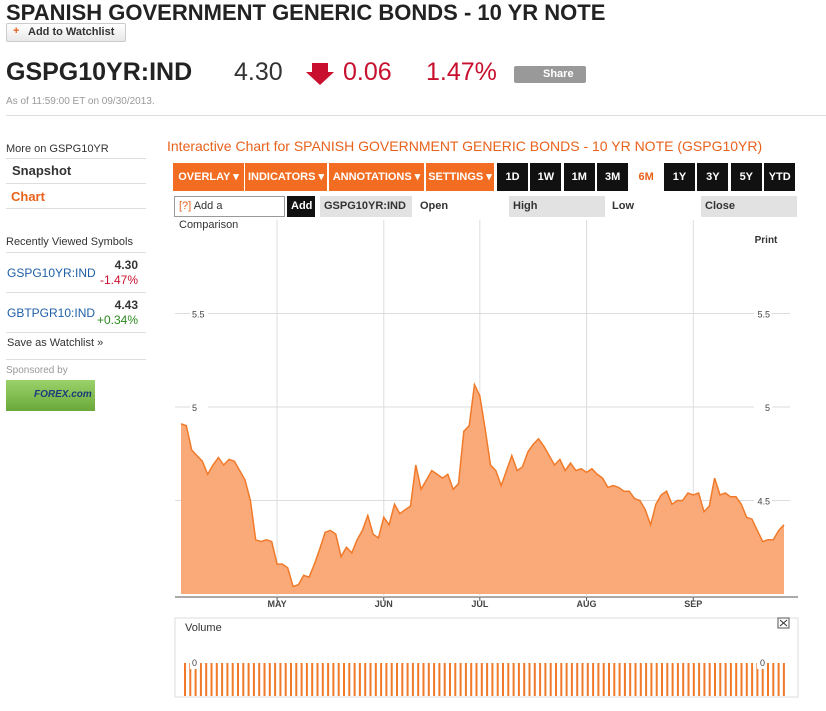 This screenshot has width=826, height=711. I want to click on range-button: 1D, so click(512, 177).